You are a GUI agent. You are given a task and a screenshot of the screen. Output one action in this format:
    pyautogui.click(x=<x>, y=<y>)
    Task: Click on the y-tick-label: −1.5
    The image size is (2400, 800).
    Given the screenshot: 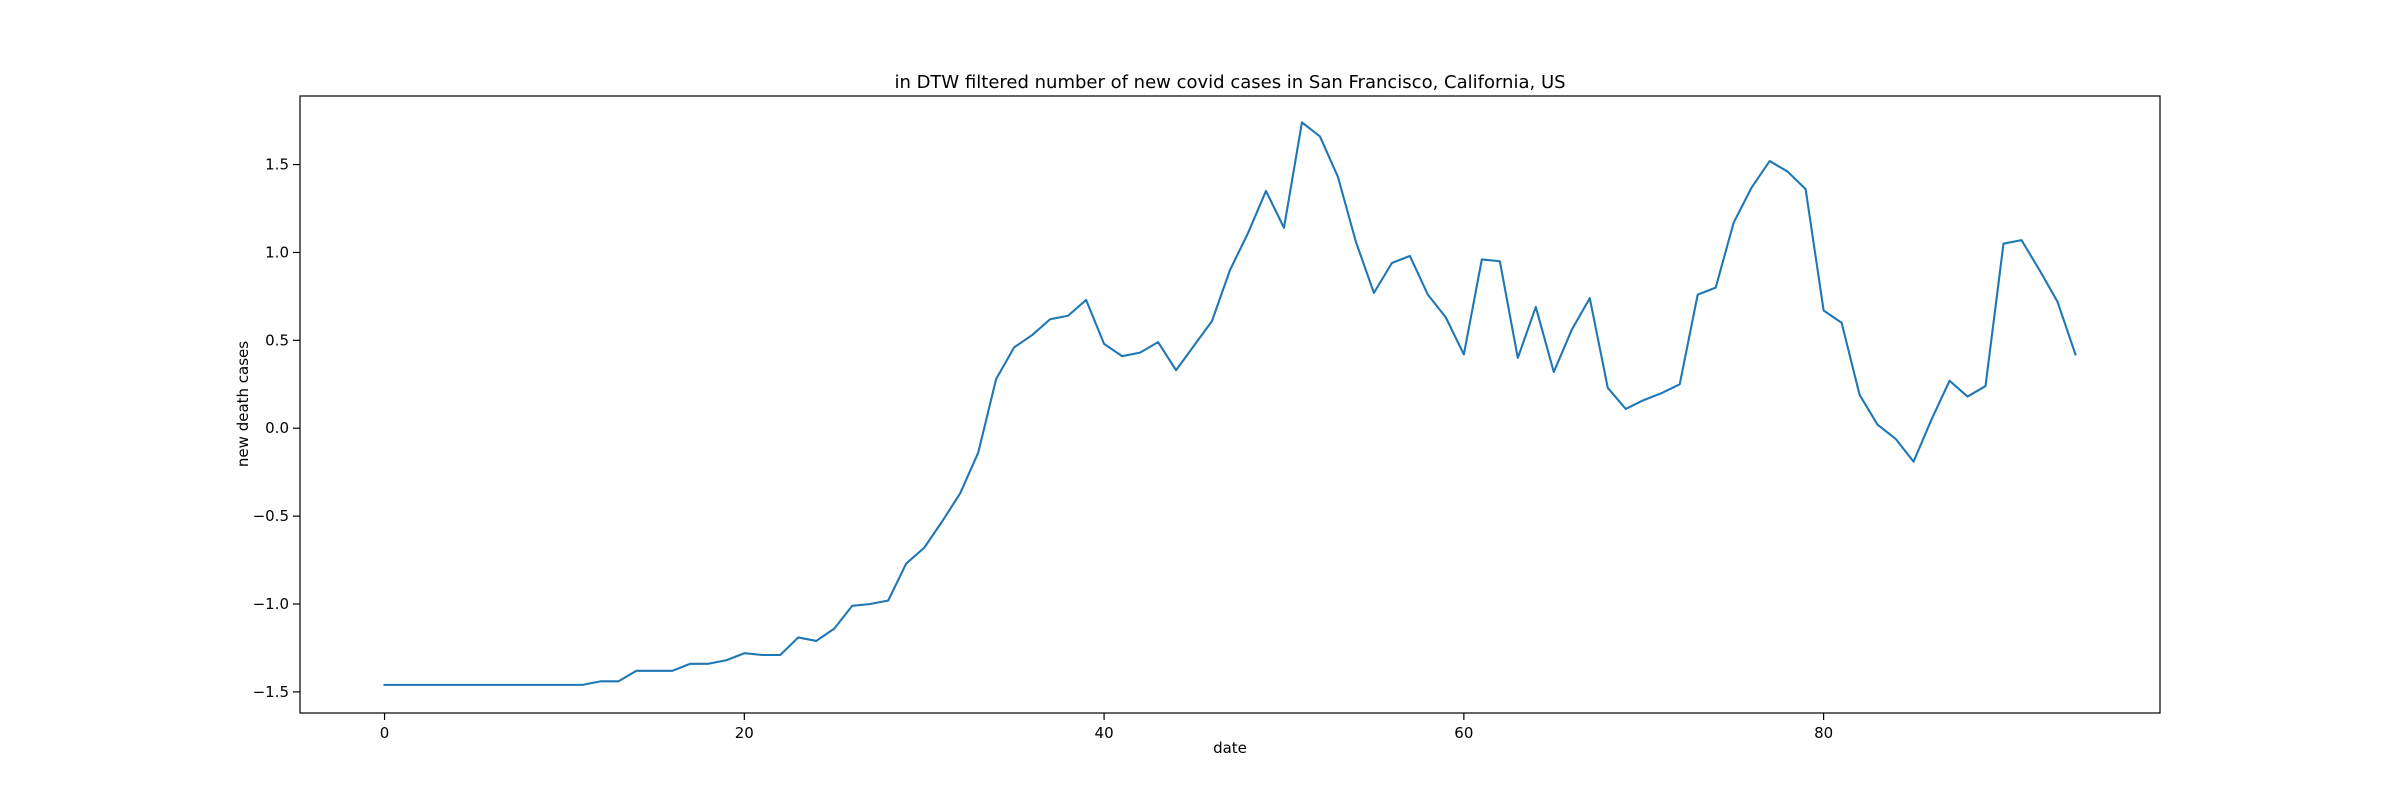 What is the action you would take?
    pyautogui.click(x=271, y=692)
    